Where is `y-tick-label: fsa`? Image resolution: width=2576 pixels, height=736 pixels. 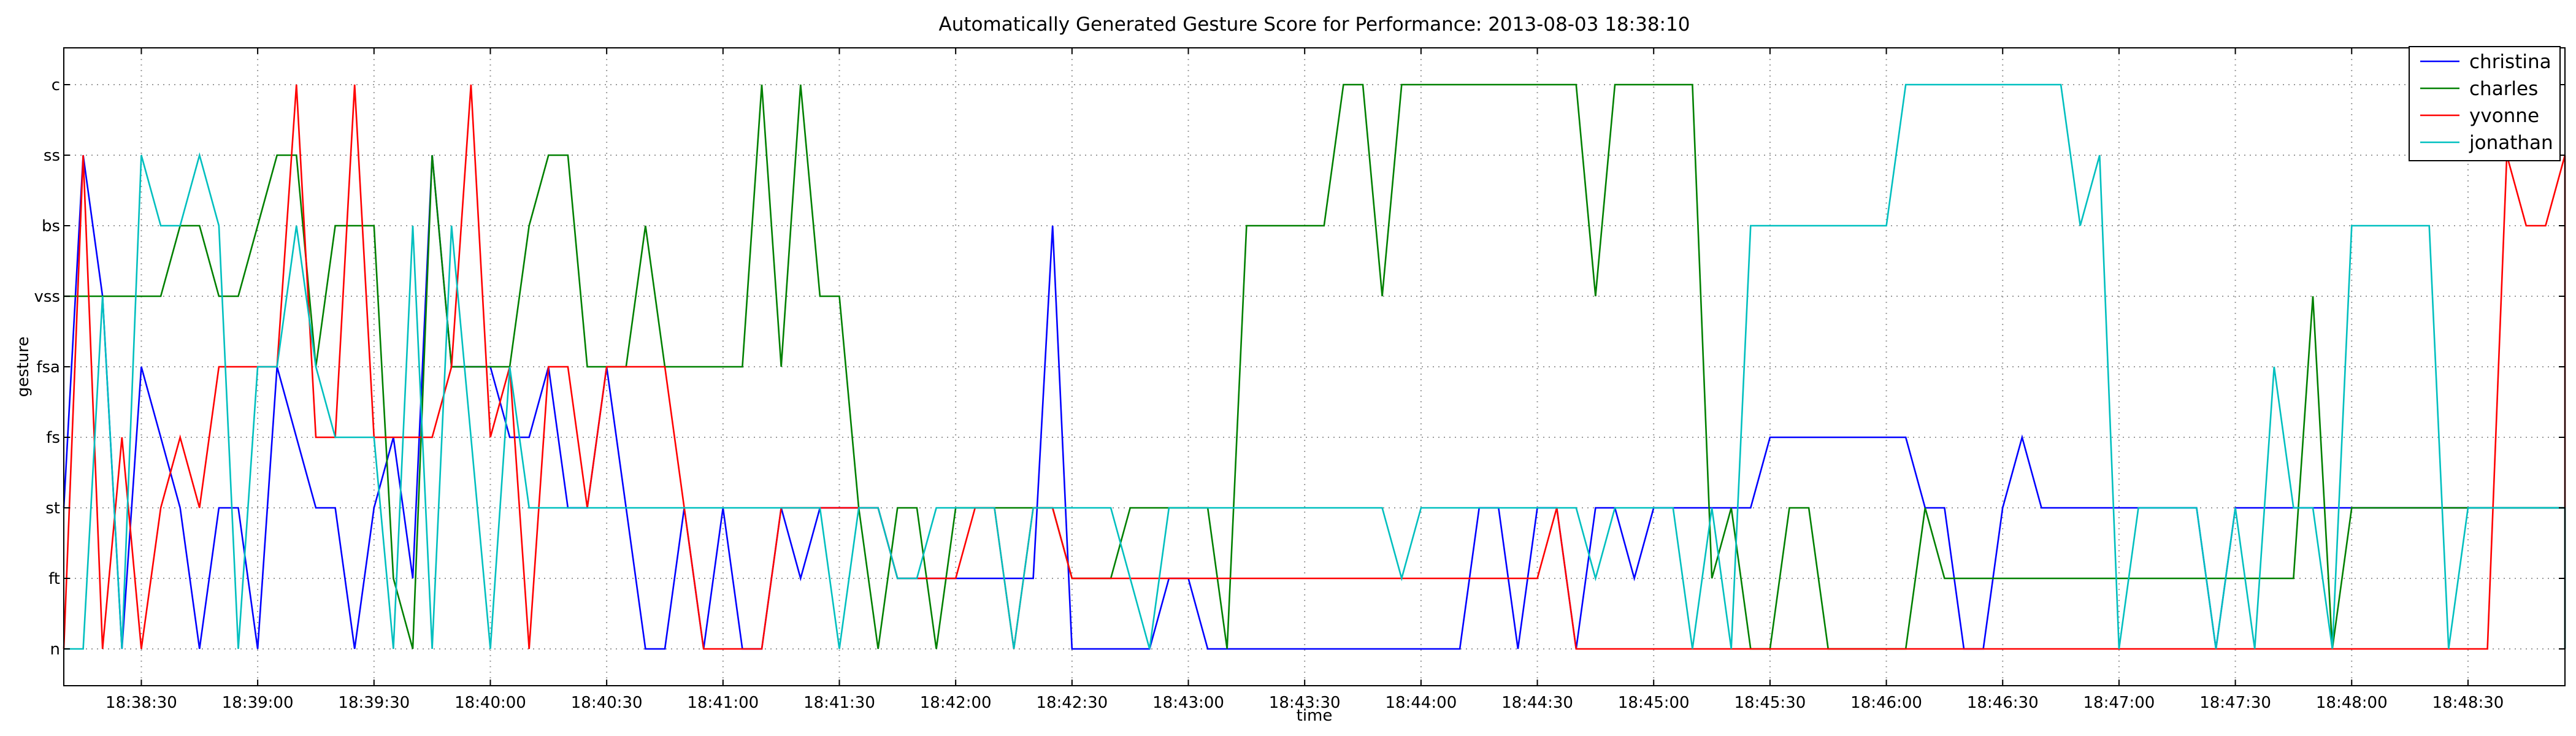 y-tick-label: fsa is located at coordinates (48, 367).